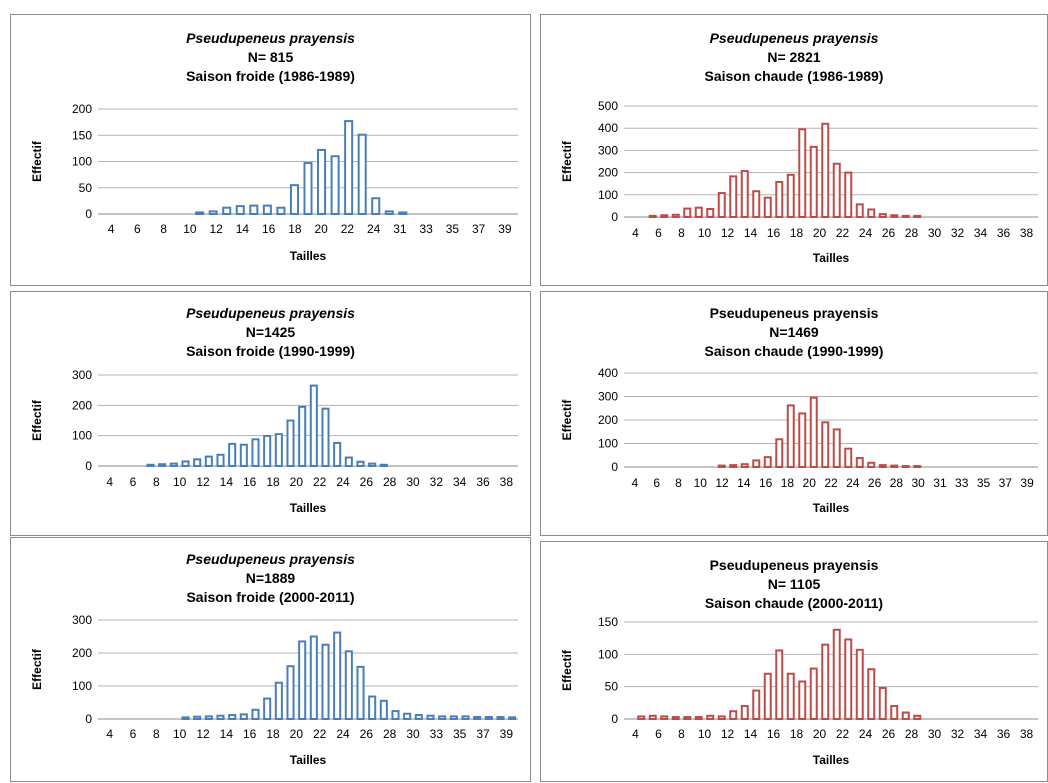 This screenshot has height=783, width=1048. What do you see at coordinates (794, 603) in the screenshot?
I see `chart-subtitle: Saison chaude (2000-2011)` at bounding box center [794, 603].